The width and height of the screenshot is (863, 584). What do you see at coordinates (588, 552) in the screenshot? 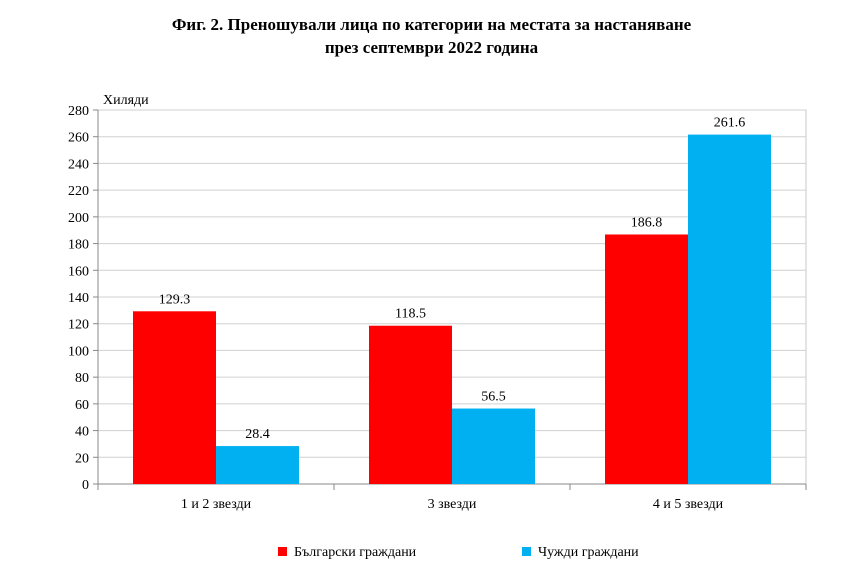
I see `legend-label: Чужди граждани` at bounding box center [588, 552].